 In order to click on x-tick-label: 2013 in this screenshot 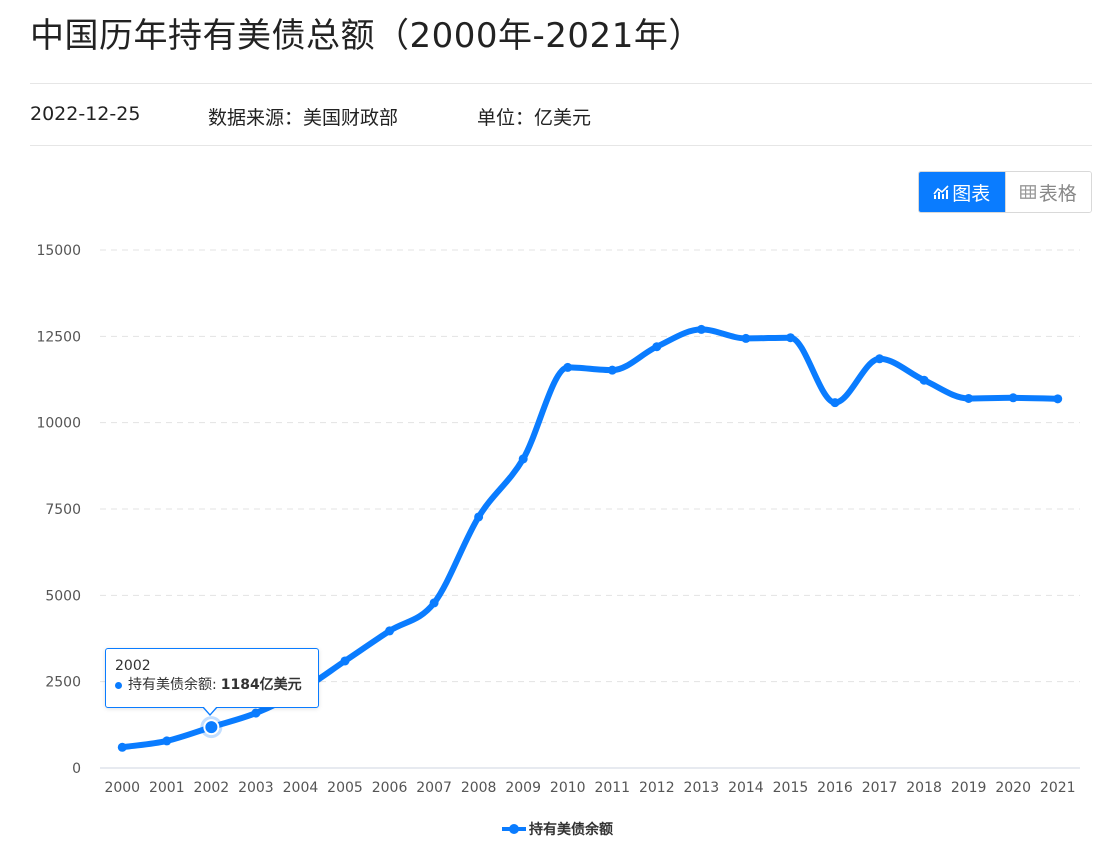, I will do `click(702, 788)`.